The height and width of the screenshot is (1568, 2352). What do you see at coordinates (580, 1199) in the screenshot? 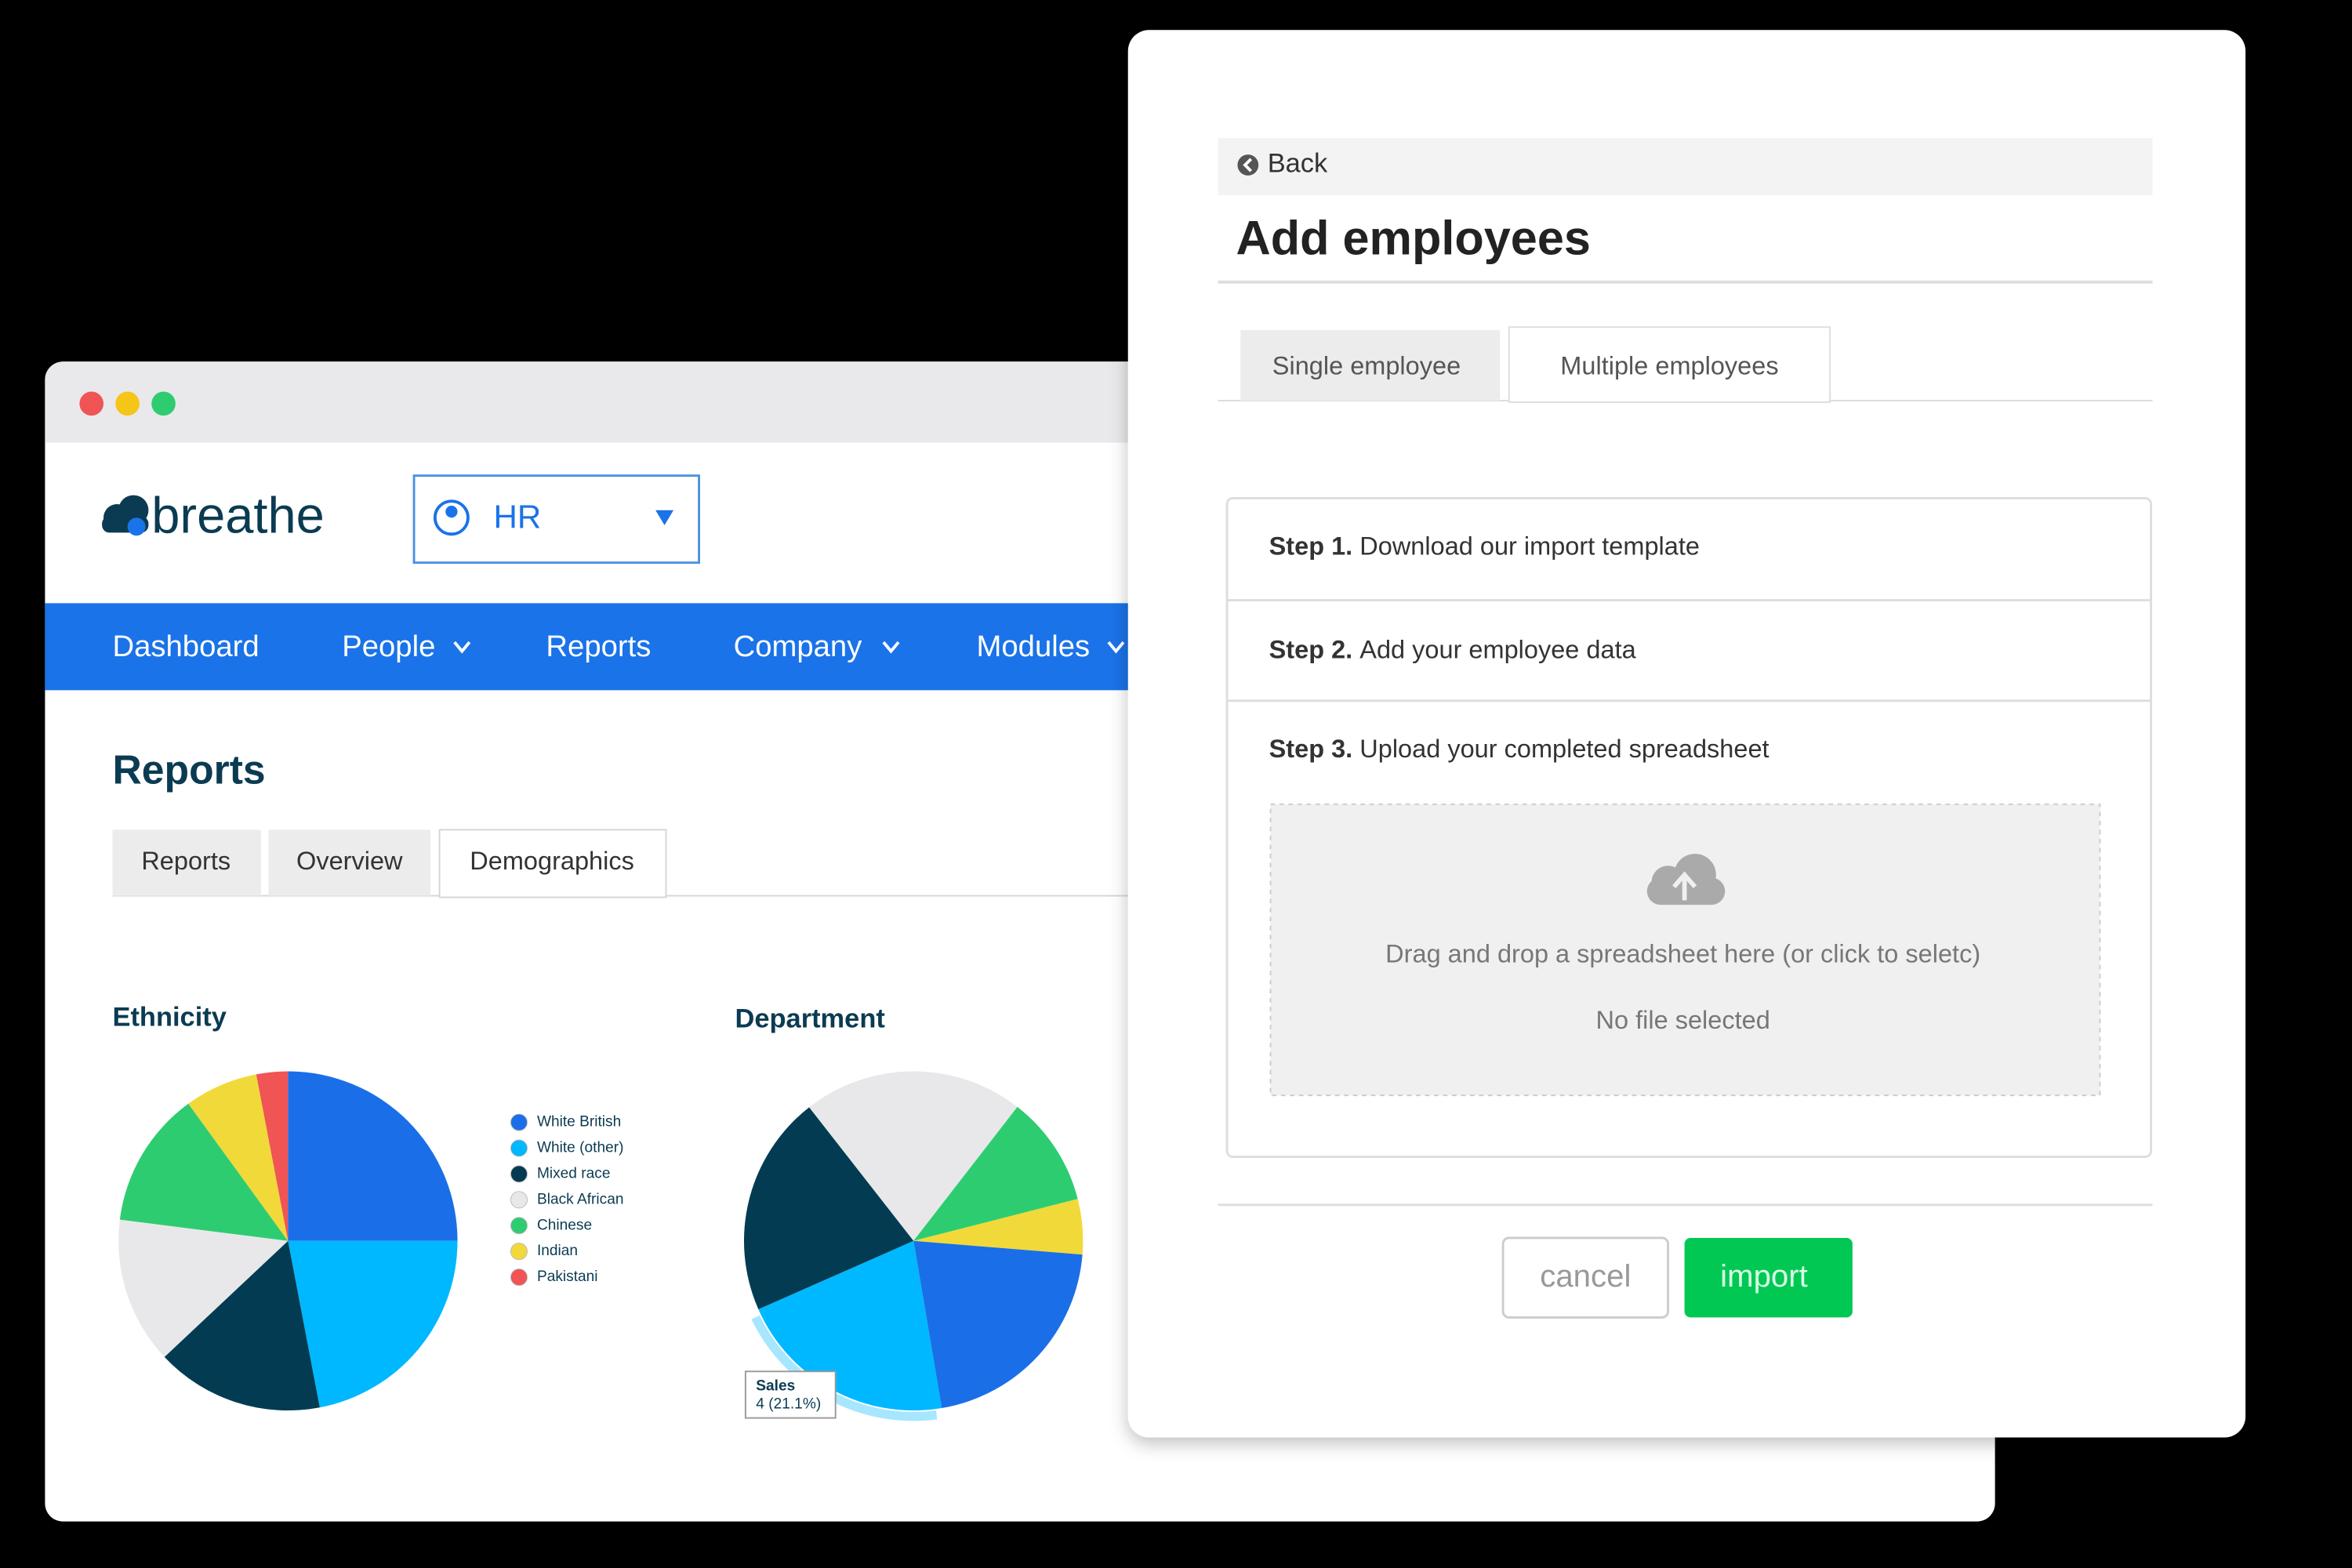
I see `legend-label: Black African` at bounding box center [580, 1199].